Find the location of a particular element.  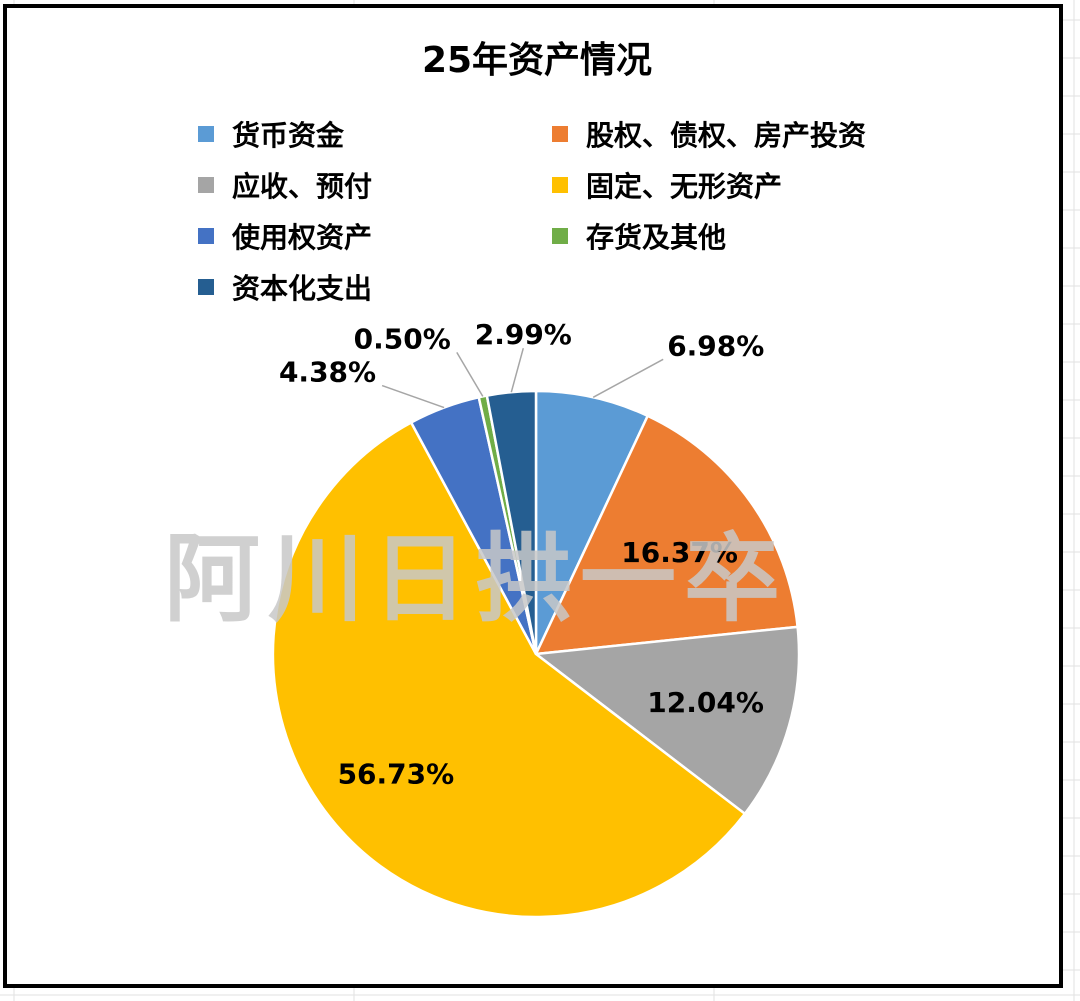

legend-item: 股权、债权、房产投资 is located at coordinates (709, 135).